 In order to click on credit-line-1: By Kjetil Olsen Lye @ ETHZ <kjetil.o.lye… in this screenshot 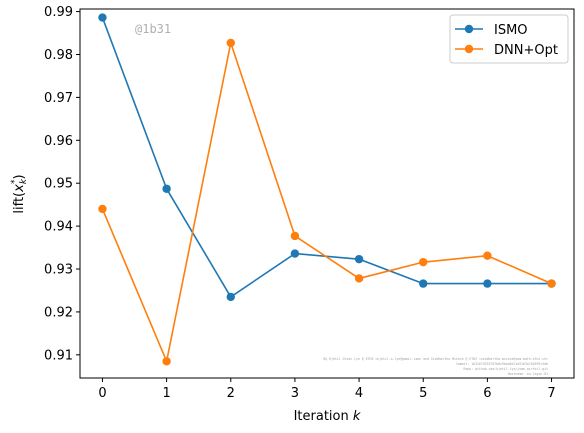, I will do `click(435, 359)`.